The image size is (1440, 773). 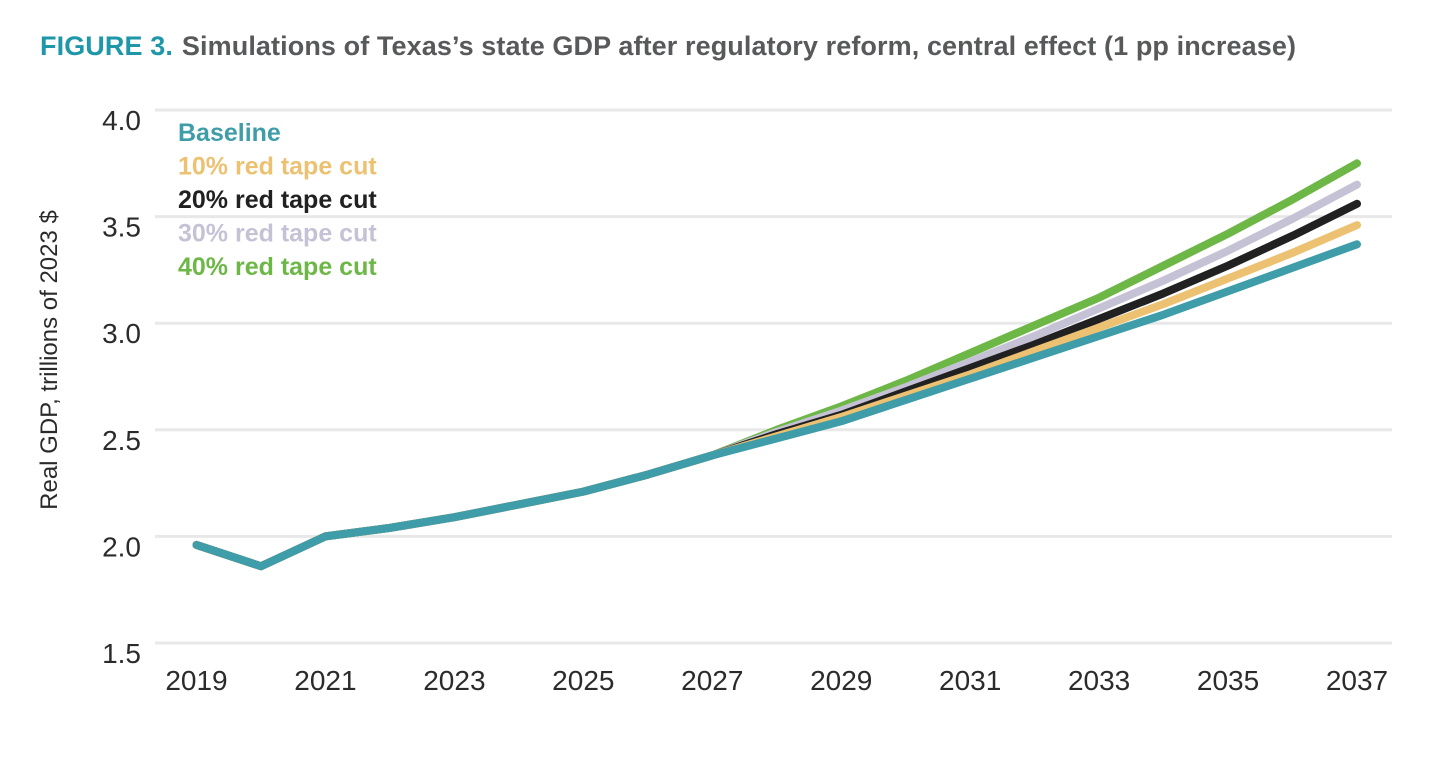 I want to click on x-tick-label-2023: 2023, so click(x=454, y=680).